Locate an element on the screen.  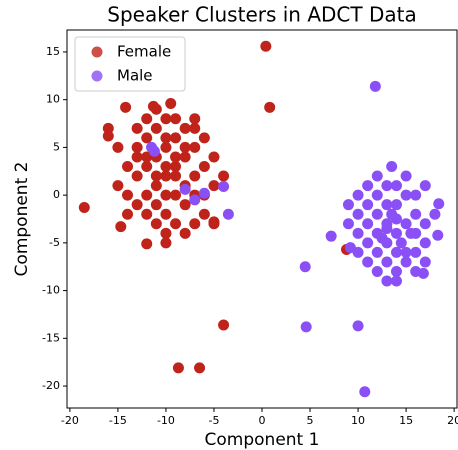
y-tick-label: 15 is located at coordinates (53, 51).